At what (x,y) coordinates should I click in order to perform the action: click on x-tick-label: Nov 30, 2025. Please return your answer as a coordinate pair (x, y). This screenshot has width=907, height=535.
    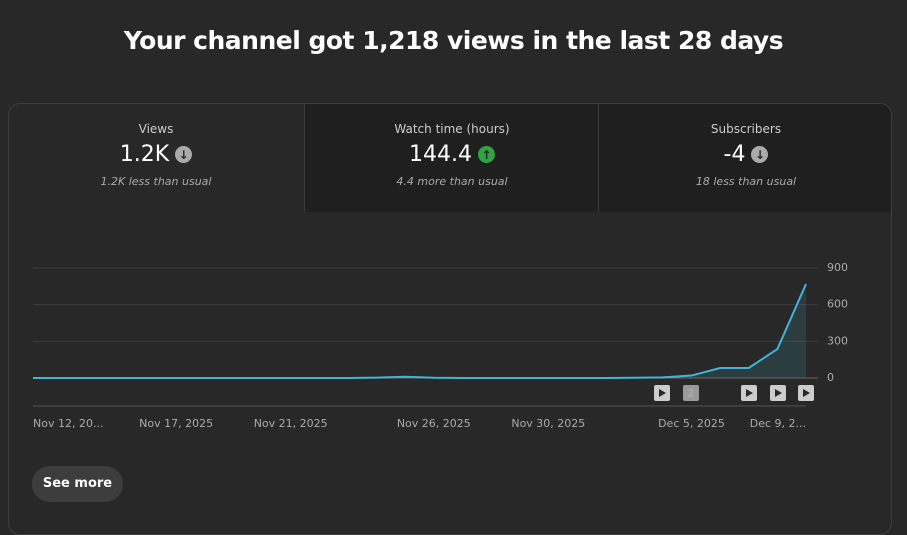
    Looking at the image, I should click on (548, 423).